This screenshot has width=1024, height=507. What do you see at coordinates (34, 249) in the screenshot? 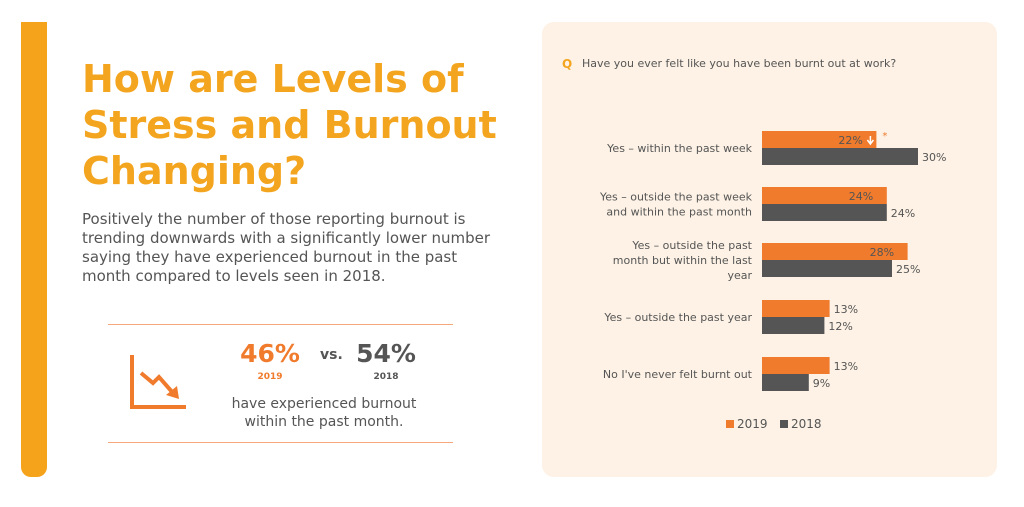
I see `accent-bar` at bounding box center [34, 249].